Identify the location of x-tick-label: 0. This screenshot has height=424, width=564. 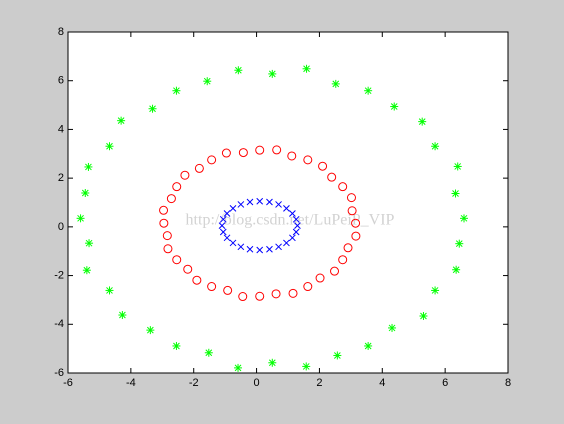
(257, 383).